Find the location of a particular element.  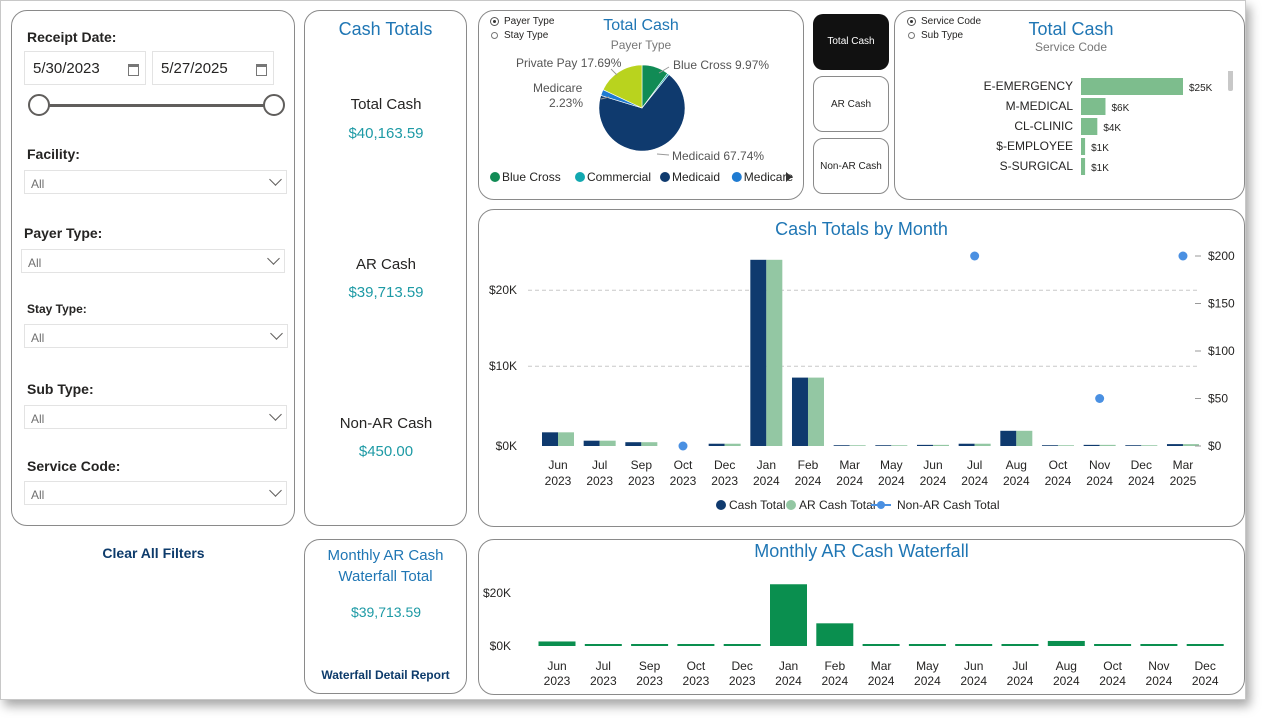

legend-label: Blue Cross is located at coordinates (531, 177).